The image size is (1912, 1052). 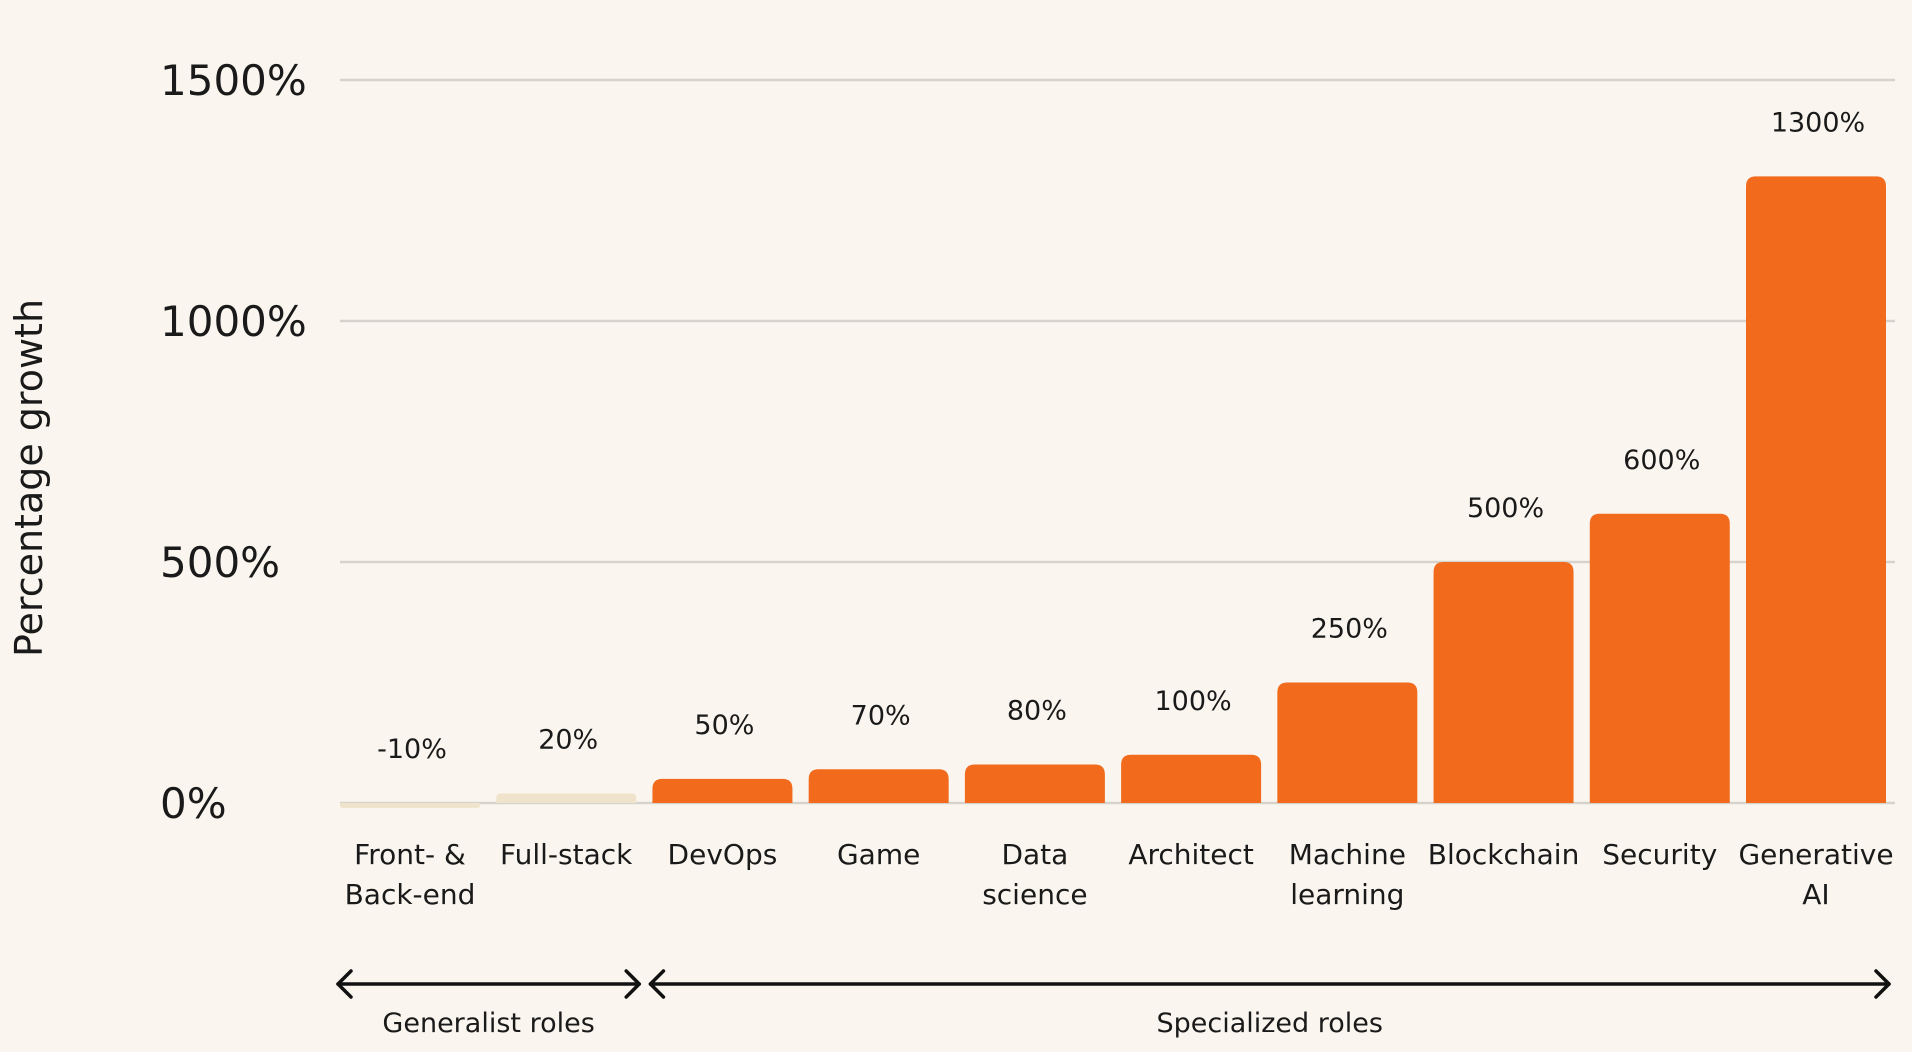 What do you see at coordinates (220, 562) in the screenshot?
I see `y-tick-label: 500%` at bounding box center [220, 562].